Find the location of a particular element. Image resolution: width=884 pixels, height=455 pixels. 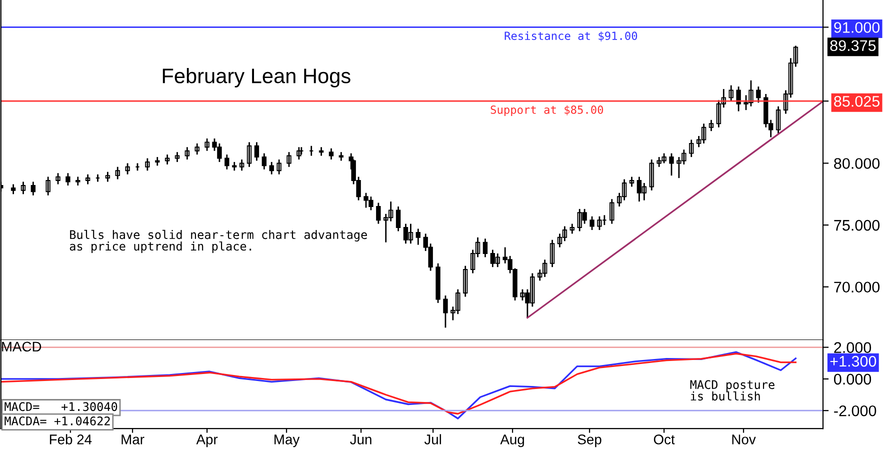

y-tick-label: 0.000 is located at coordinates (853, 379).